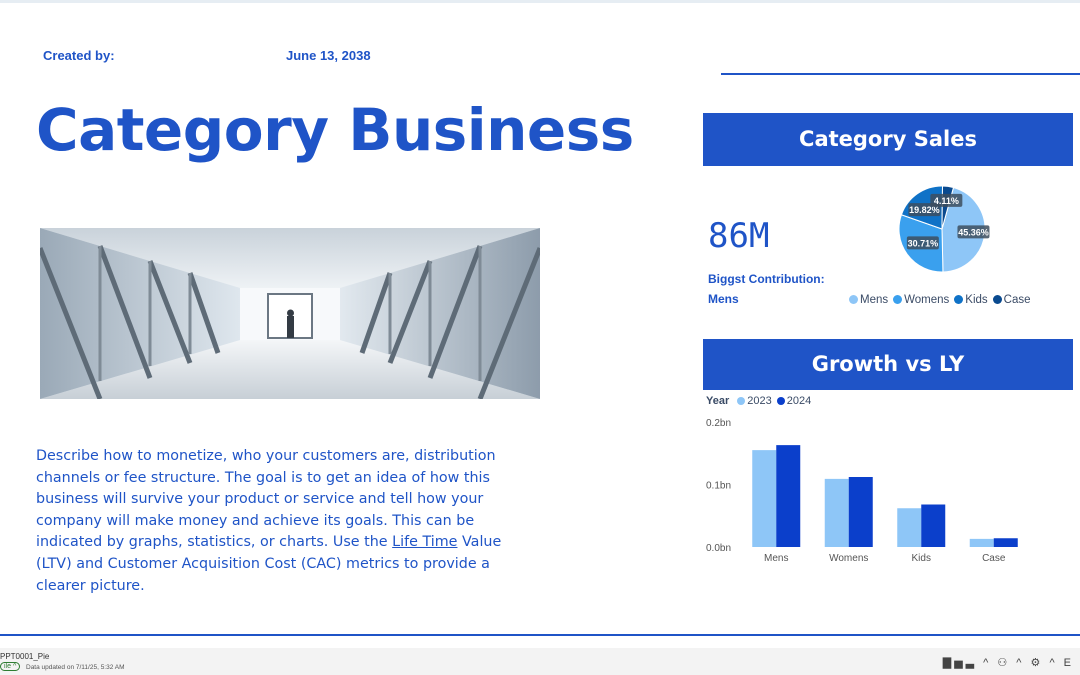 This screenshot has width=1080, height=675. I want to click on bar-mens-2023, so click(764, 498).